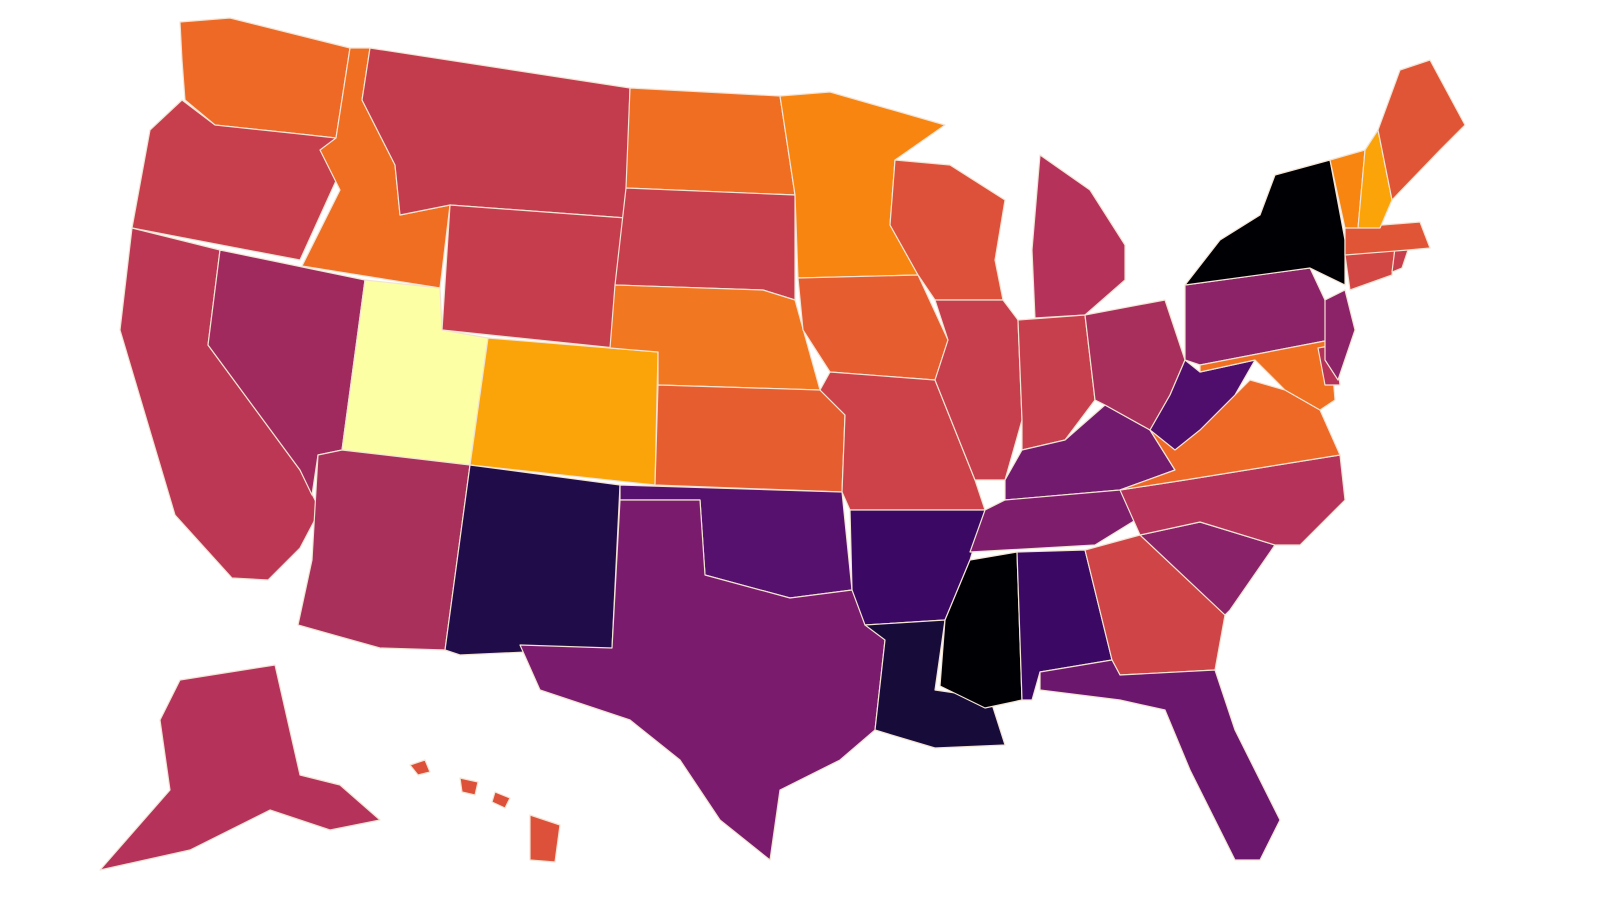 This screenshot has width=1600, height=900. What do you see at coordinates (240, 767) in the screenshot?
I see `state-ak` at bounding box center [240, 767].